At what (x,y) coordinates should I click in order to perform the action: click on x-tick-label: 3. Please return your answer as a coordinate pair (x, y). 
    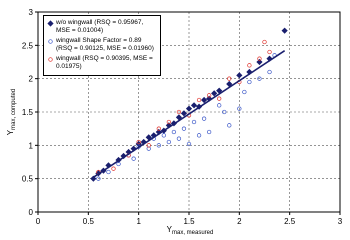
    Looking at the image, I should click on (340, 221).